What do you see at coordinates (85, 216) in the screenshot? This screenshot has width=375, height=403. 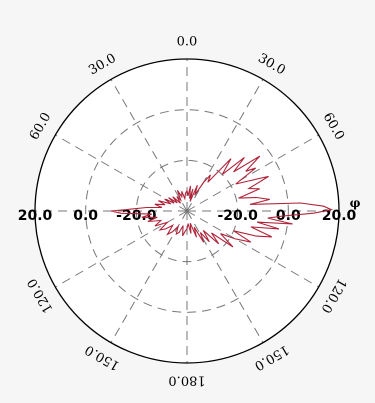 I see `radial-tick-label: 0.0` at bounding box center [85, 216].